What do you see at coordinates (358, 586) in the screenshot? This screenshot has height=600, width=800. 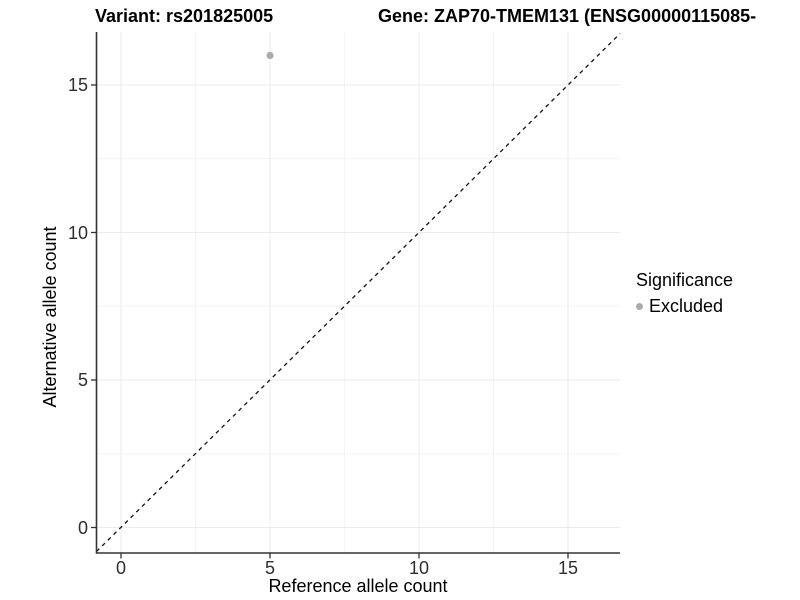 I see `x-axis-title: Reference allele count` at bounding box center [358, 586].